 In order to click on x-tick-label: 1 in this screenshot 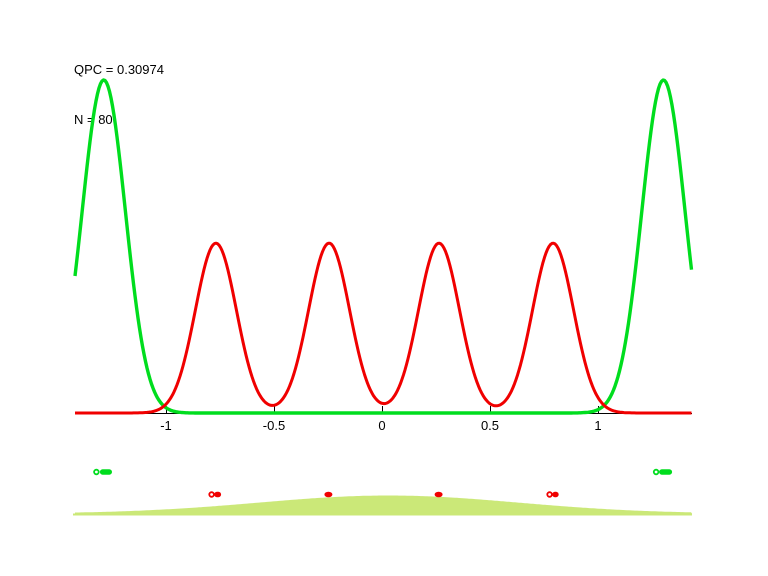, I will do `click(597, 425)`.